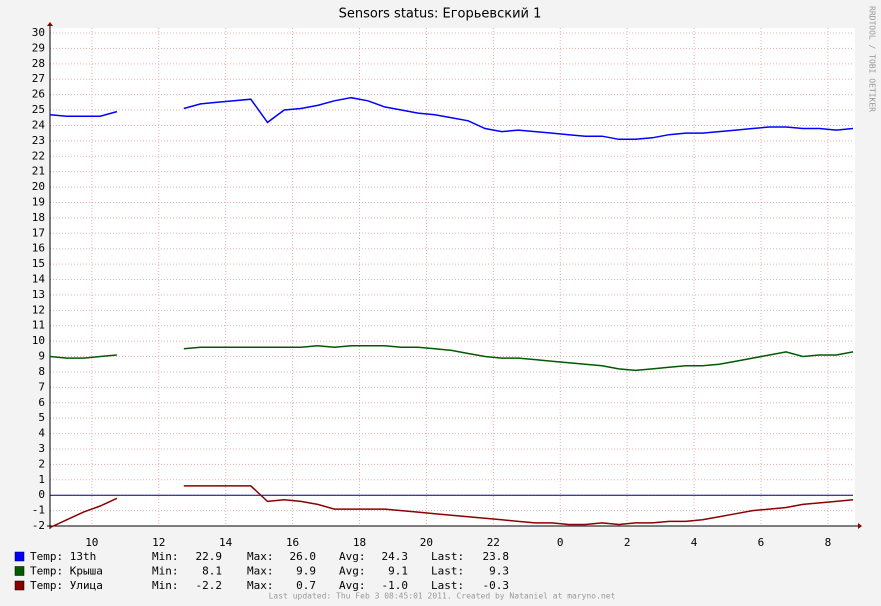 The width and height of the screenshot is (881, 606). I want to click on y-tick-label: 8, so click(41, 371).